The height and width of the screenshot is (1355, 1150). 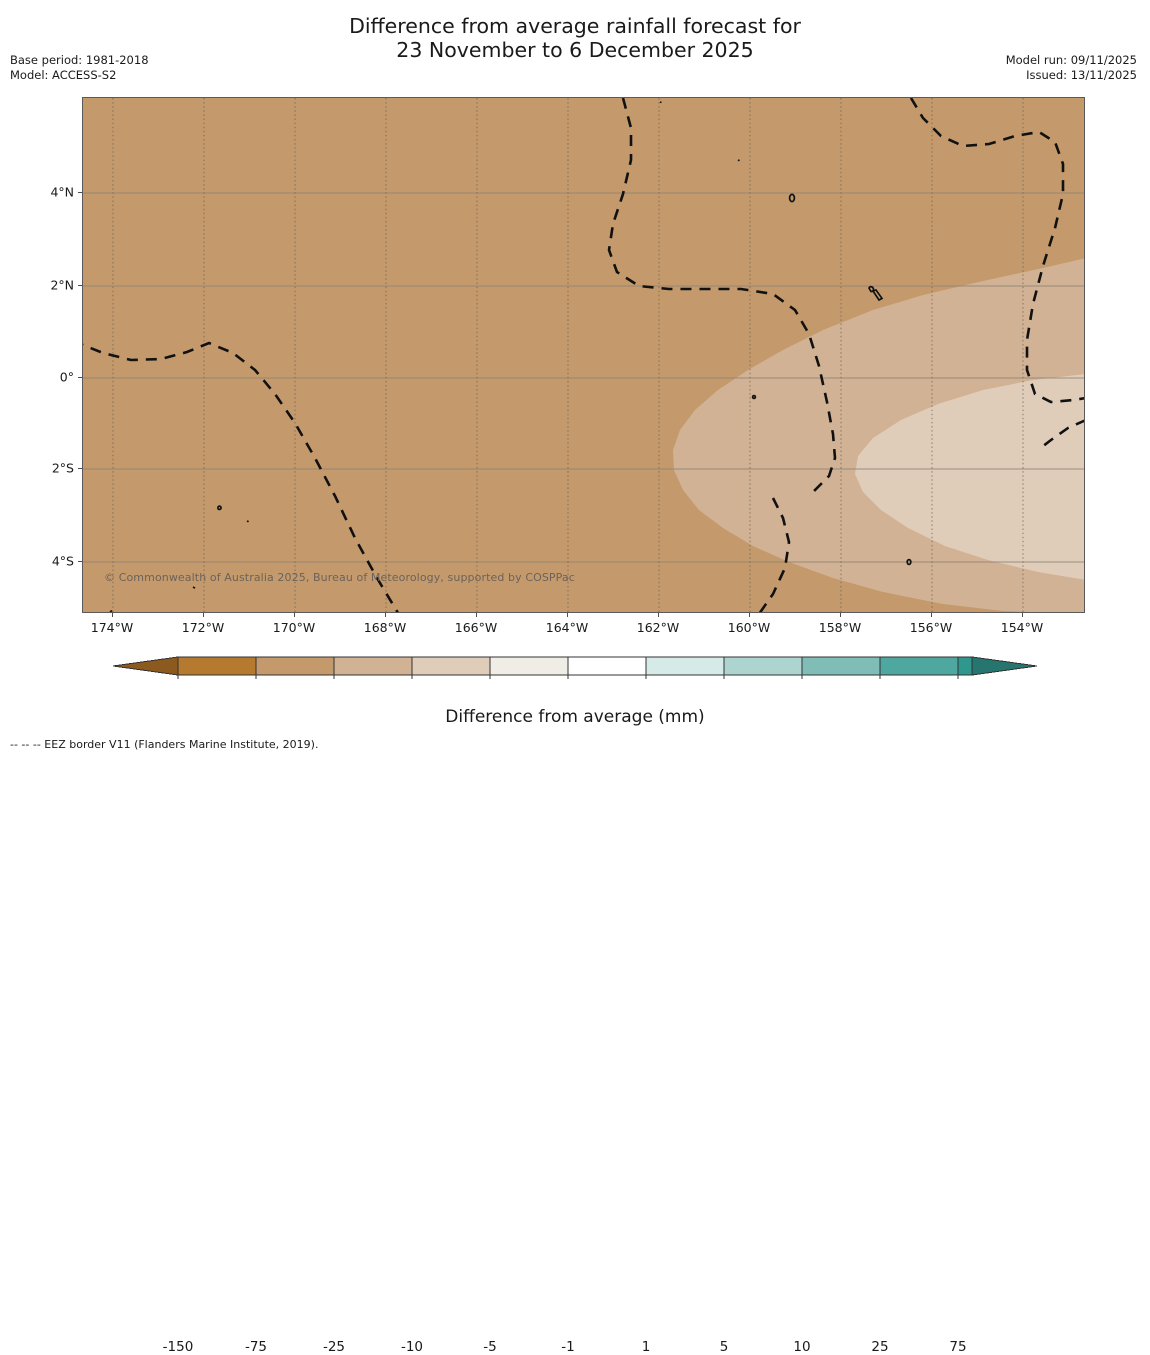 I want to click on y-tick-label: 0°, so click(x=66, y=377).